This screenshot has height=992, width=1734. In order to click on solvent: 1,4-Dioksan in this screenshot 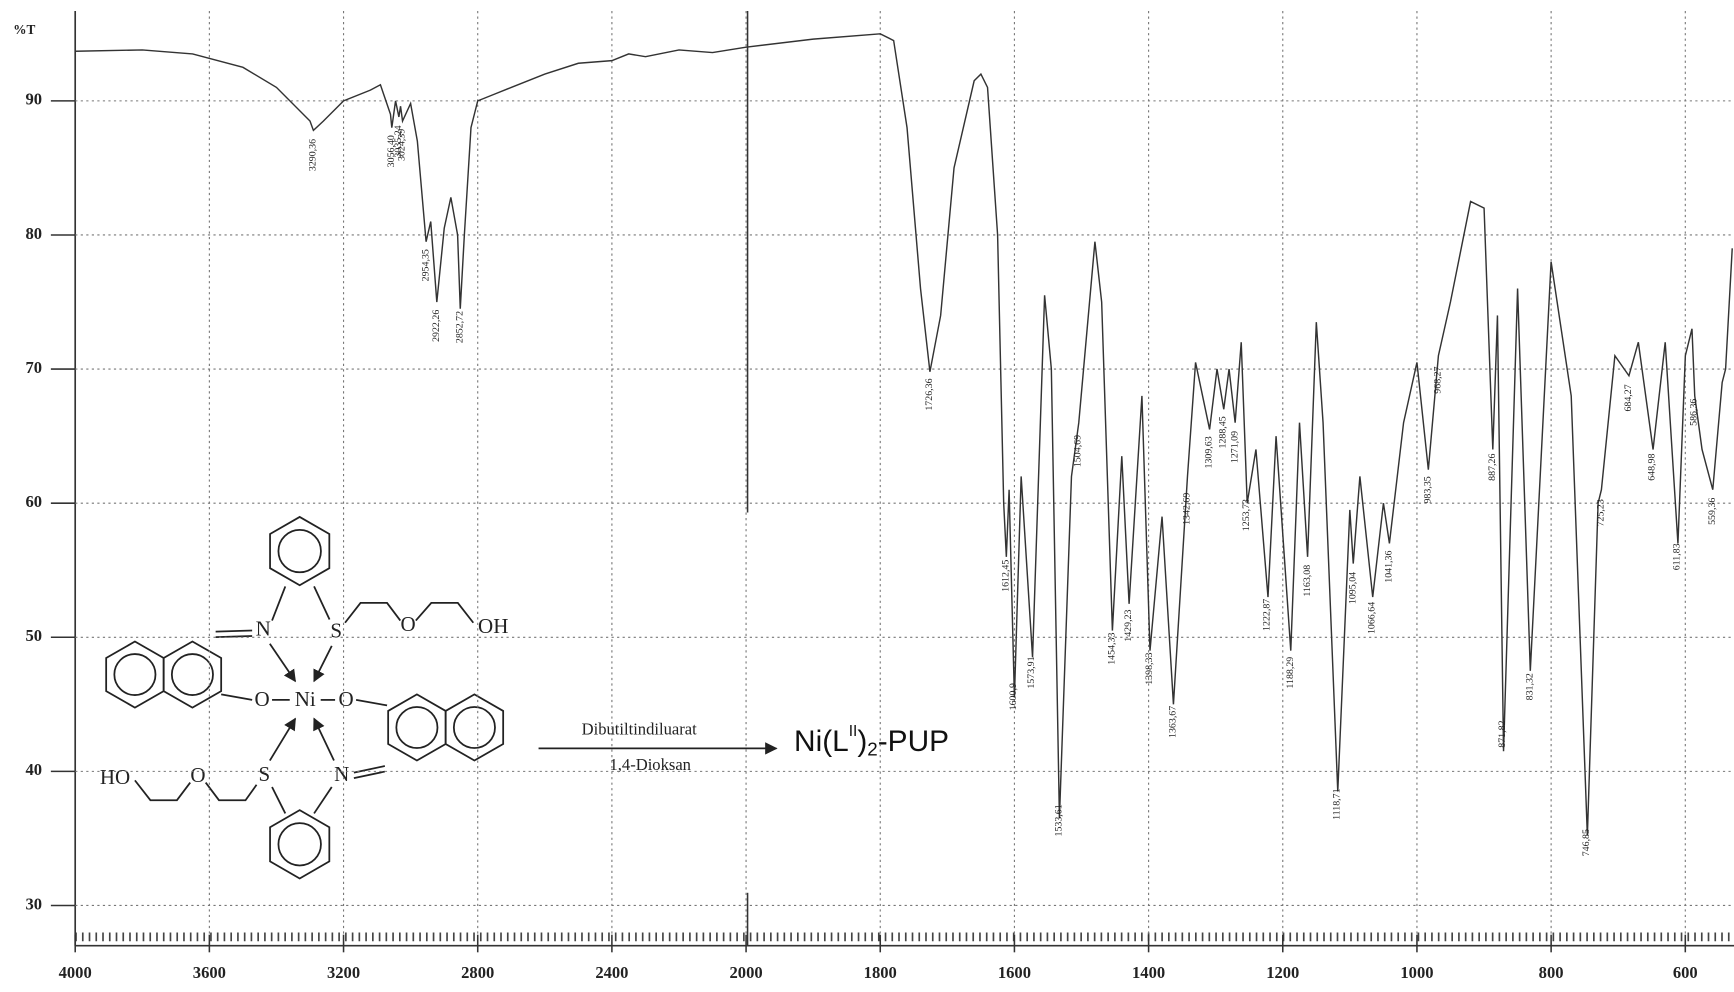, I will do `click(651, 764)`.